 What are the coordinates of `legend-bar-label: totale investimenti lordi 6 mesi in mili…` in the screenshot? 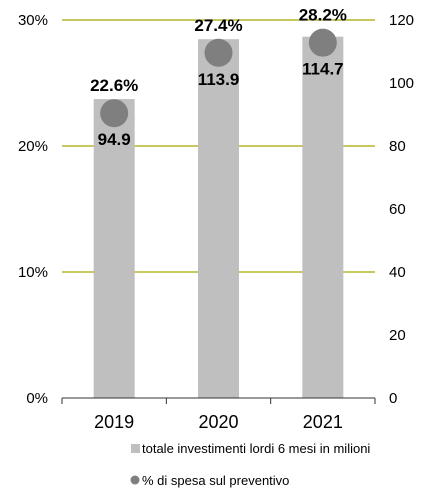 It's located at (256, 448).